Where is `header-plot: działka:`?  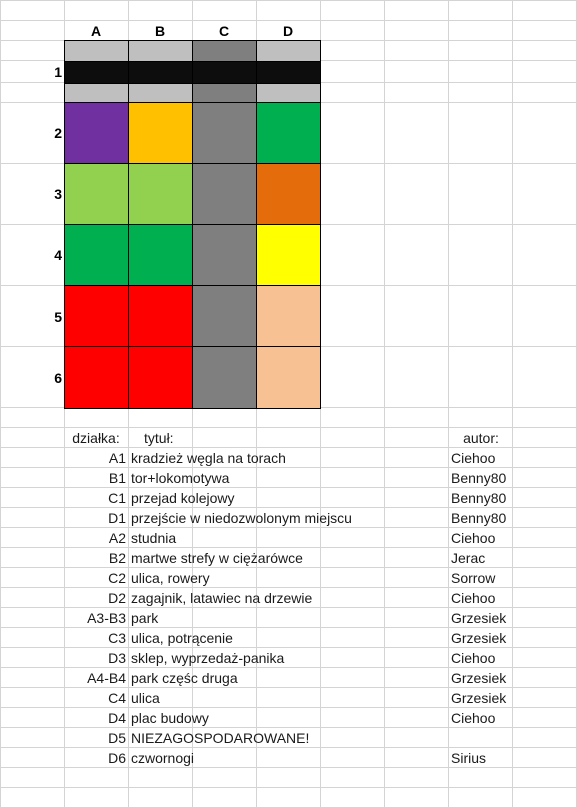 header-plot: działka: is located at coordinates (96, 438).